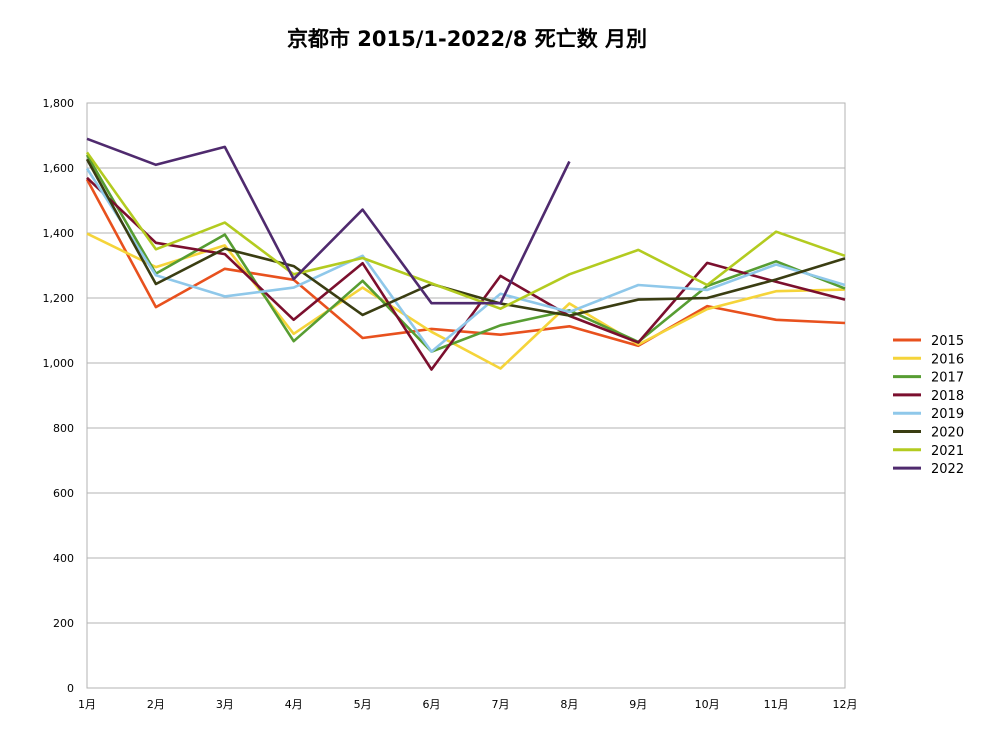  I want to click on x-tick-label: 3月, so click(225, 704).